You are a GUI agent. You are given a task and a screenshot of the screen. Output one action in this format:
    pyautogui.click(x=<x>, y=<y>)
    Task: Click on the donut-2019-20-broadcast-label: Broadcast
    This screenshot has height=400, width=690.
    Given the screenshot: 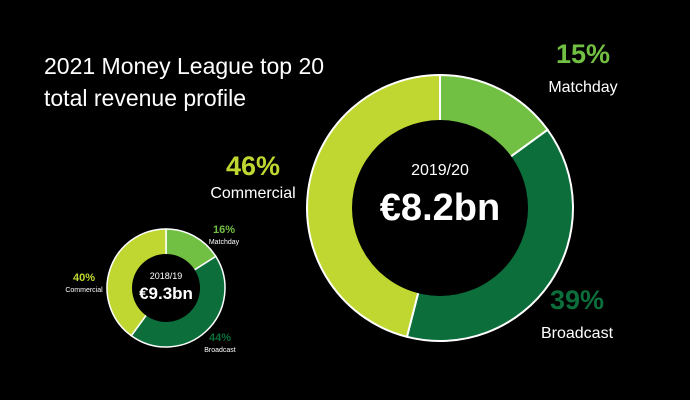 What is the action you would take?
    pyautogui.click(x=577, y=333)
    